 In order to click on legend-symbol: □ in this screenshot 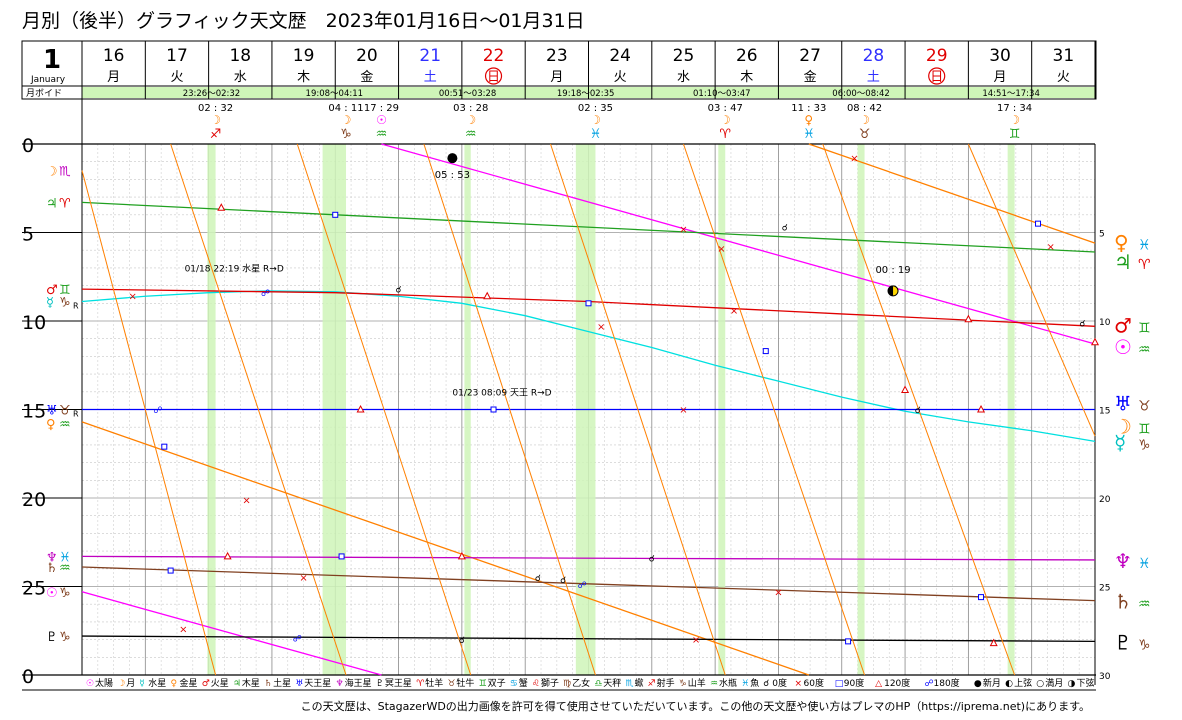, I will do `click(839, 684)`.